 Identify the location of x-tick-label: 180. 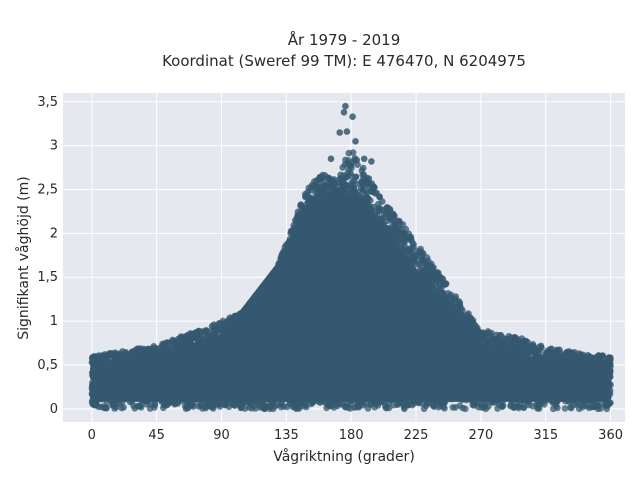
(351, 435).